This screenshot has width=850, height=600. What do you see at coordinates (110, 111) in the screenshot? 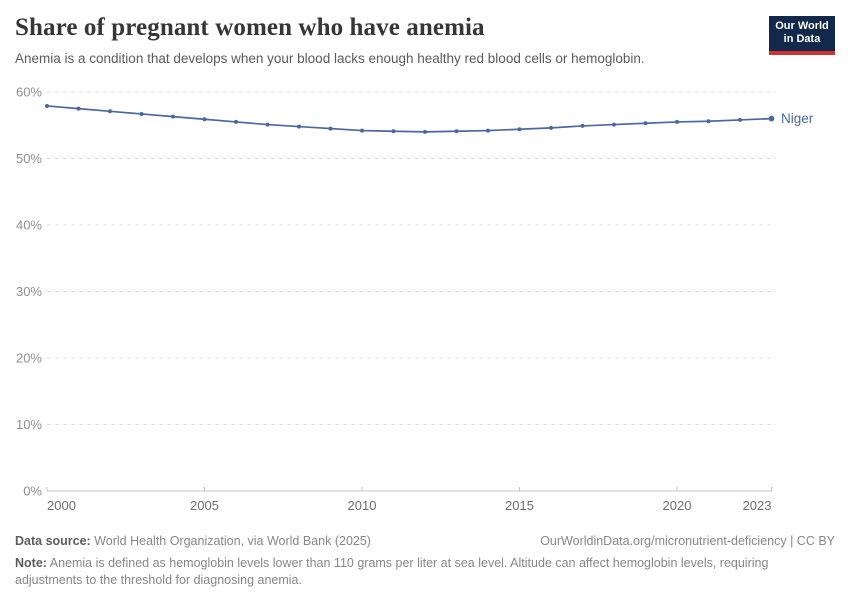
I see `data-point-2002` at bounding box center [110, 111].